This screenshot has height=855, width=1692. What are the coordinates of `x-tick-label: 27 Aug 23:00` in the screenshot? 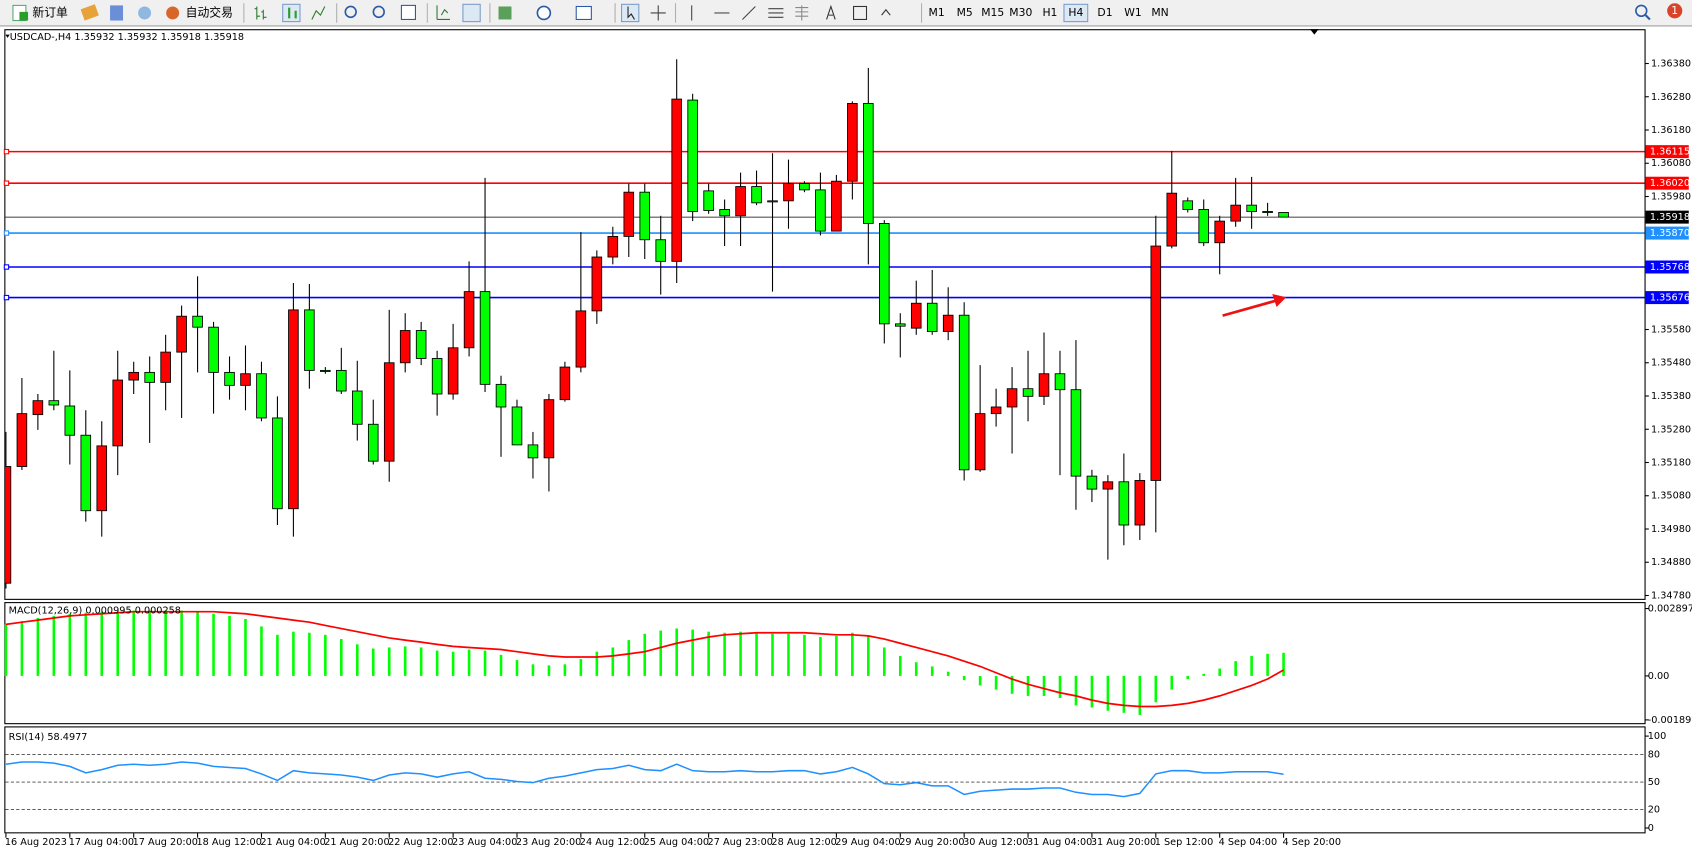 It's located at (740, 842).